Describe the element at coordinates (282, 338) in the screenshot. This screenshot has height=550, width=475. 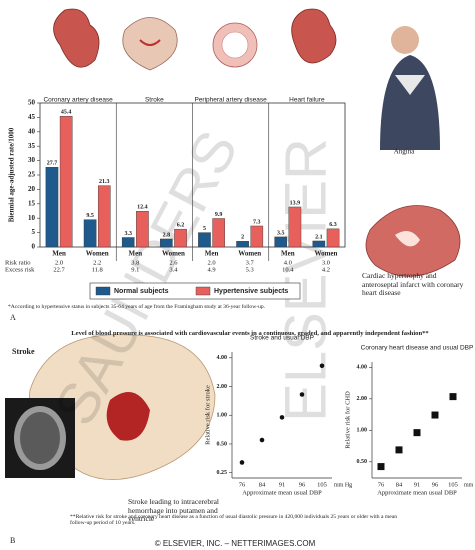
I see `chart-title: Stroke and usual DBP` at that location.